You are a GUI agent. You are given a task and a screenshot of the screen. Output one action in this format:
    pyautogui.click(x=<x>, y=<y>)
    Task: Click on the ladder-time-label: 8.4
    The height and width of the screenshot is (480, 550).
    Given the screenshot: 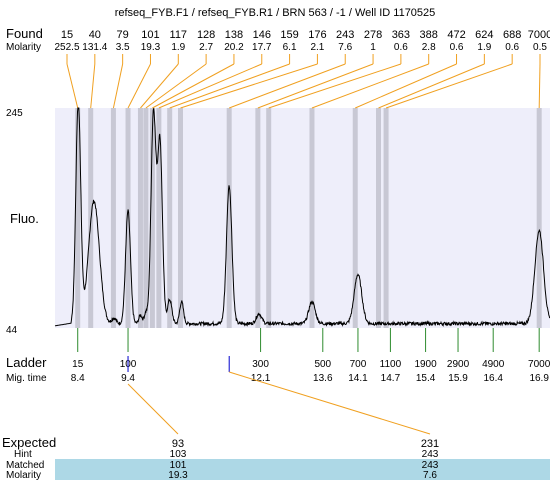 What is the action you would take?
    pyautogui.click(x=78, y=378)
    